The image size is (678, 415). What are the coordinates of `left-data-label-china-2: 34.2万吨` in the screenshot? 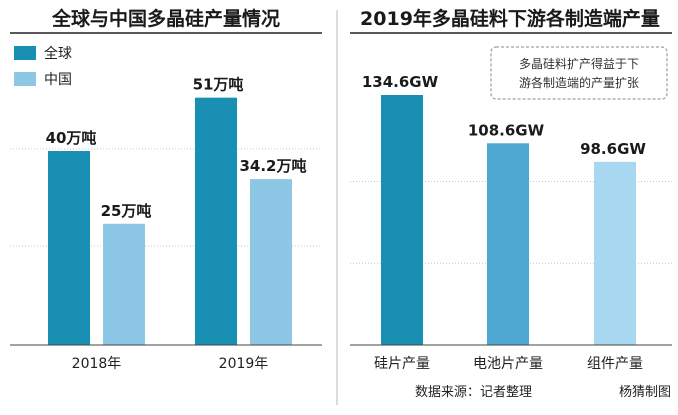 It's located at (272, 166).